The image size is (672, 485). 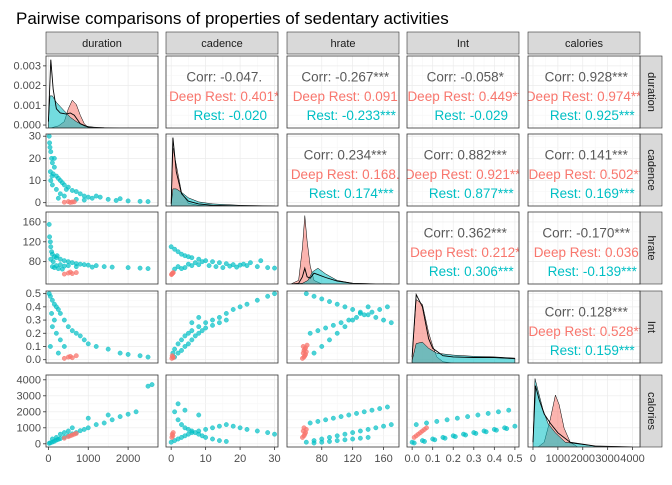 I want to click on facet-label-Int: Int, so click(x=463, y=44).